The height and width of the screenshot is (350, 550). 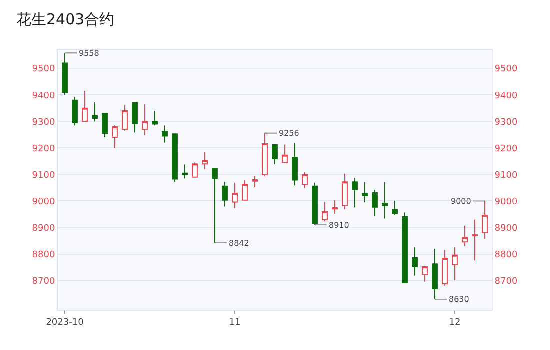 What do you see at coordinates (44, 202) in the screenshot?
I see `y2-tick-label: 9000` at bounding box center [44, 202].